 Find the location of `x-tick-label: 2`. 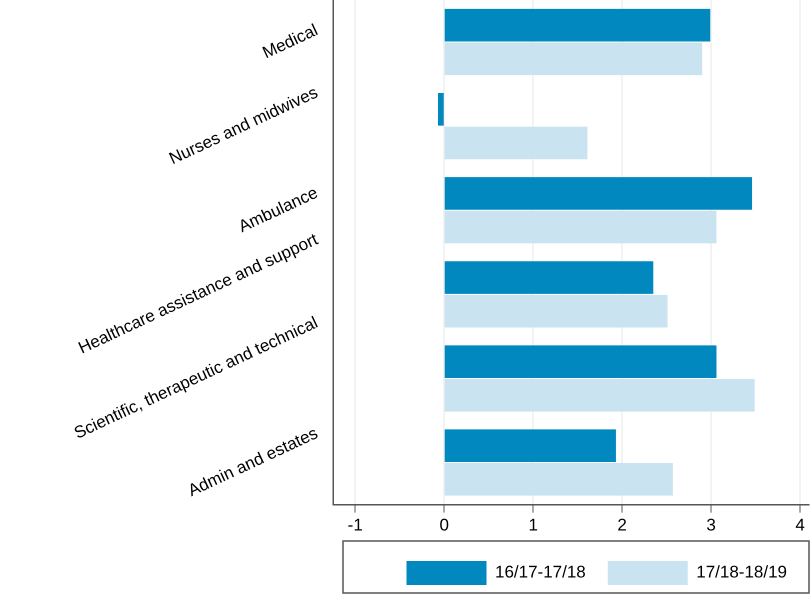

x-tick-label: 2 is located at coordinates (622, 524).